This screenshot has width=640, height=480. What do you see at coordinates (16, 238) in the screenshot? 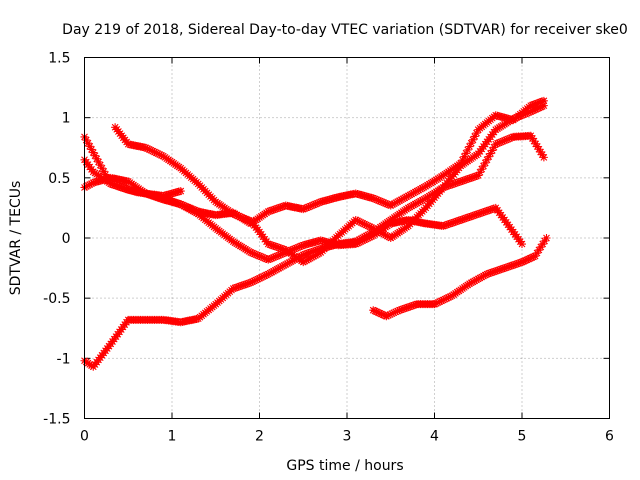
I see `y-axis-label: SDTVAR / TECUs` at bounding box center [16, 238].